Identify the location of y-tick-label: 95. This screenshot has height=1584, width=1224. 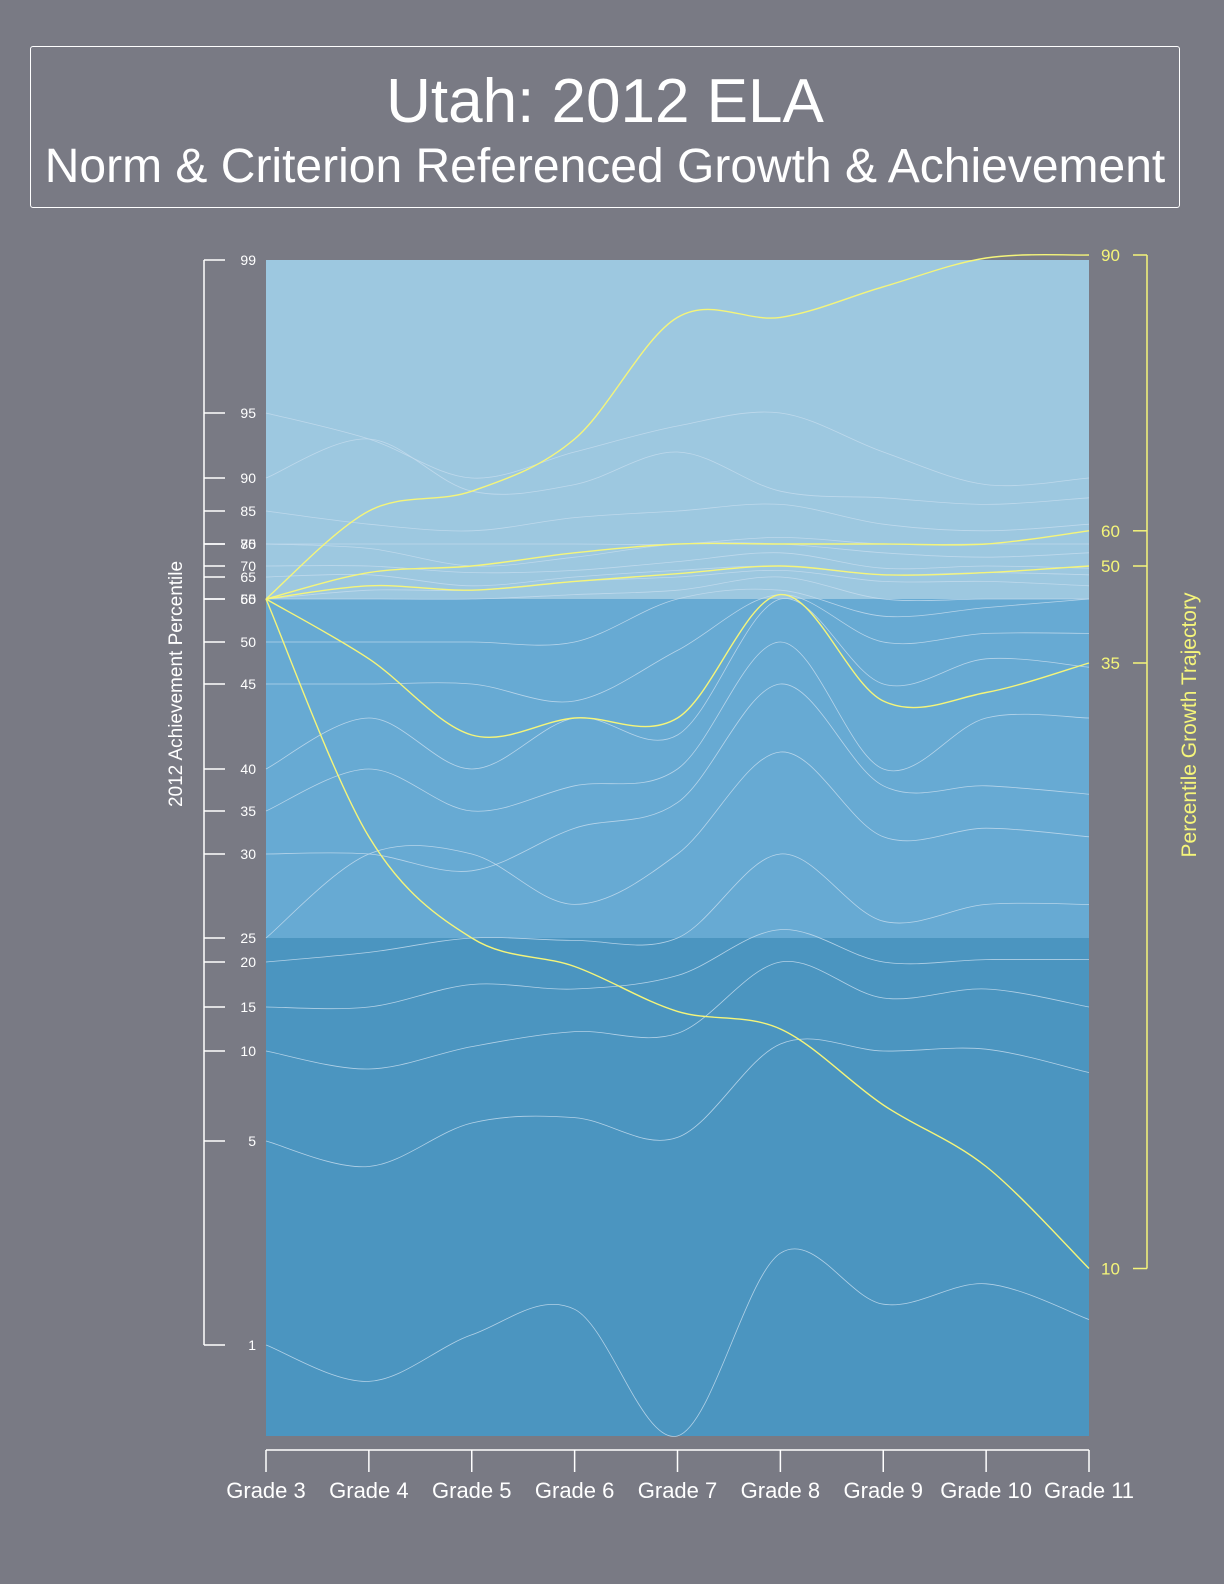
(248, 413).